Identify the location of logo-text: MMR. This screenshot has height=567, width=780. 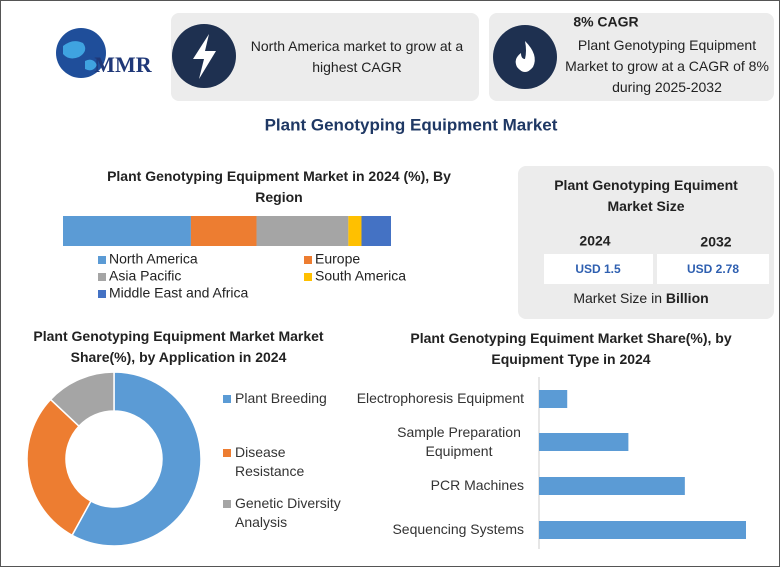
(123, 64).